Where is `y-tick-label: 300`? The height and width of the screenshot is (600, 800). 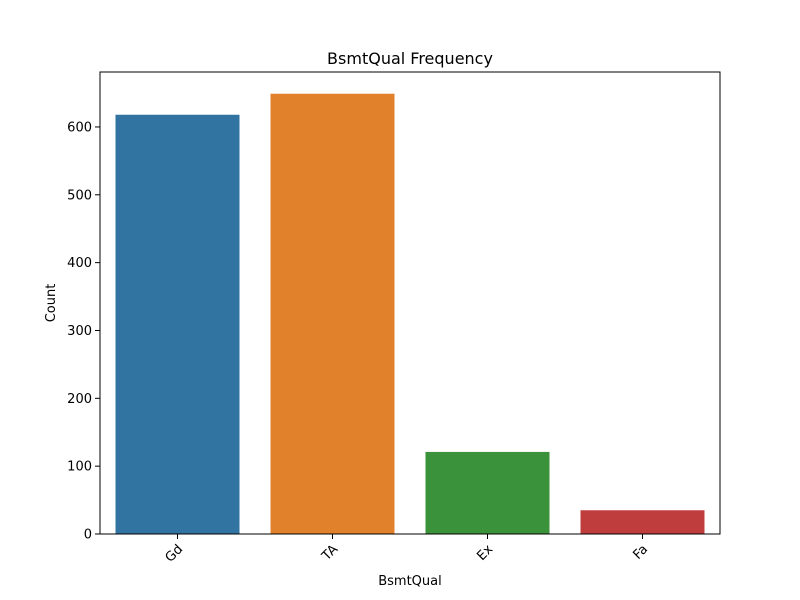
y-tick-label: 300 is located at coordinates (79, 331).